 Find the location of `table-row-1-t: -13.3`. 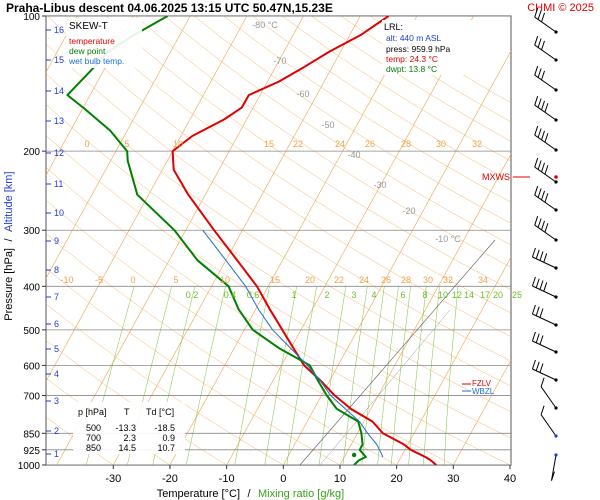

table-row-1-t: -13.3 is located at coordinates (125, 428).